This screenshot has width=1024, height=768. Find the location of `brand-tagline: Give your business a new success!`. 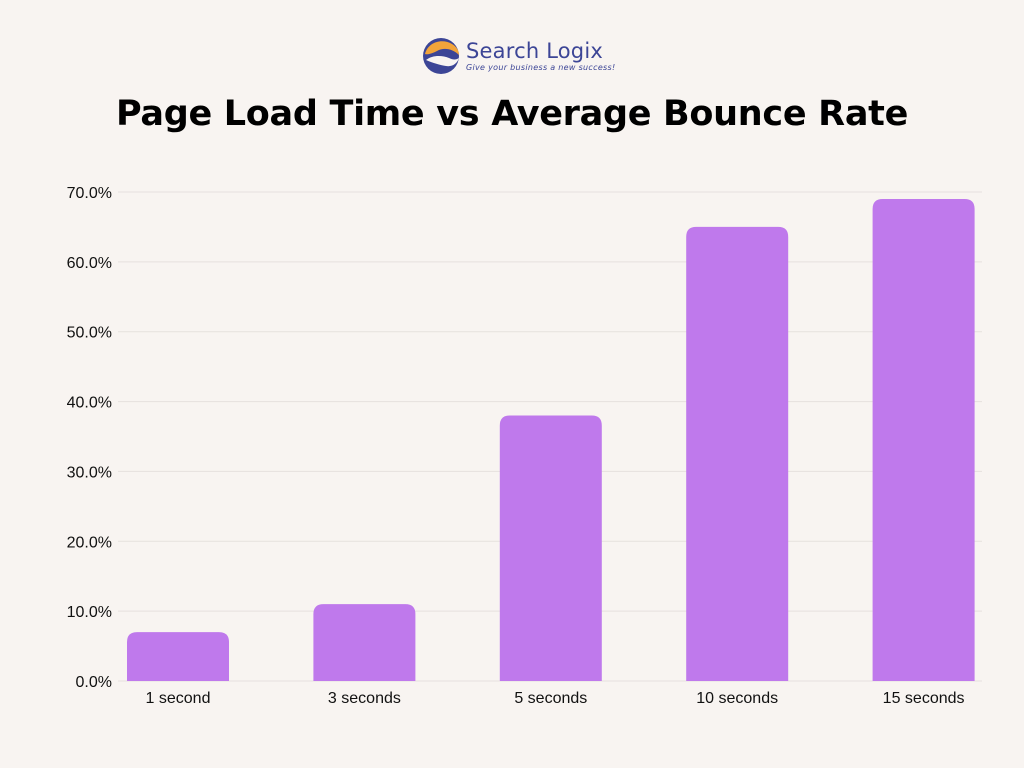

brand-tagline: Give your business a new success! is located at coordinates (541, 67).